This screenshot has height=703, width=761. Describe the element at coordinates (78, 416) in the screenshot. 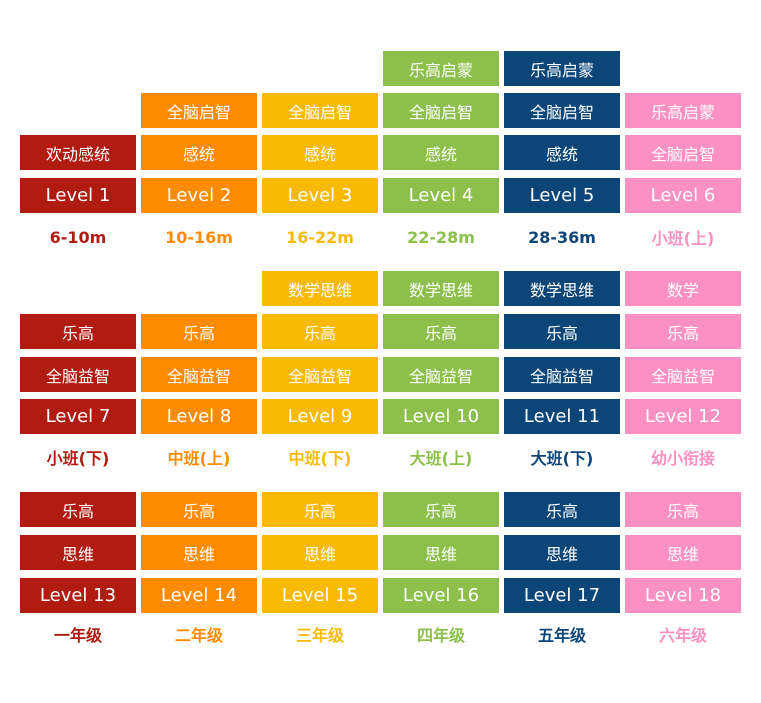

I see `level-7-cell: Level 7` at that location.